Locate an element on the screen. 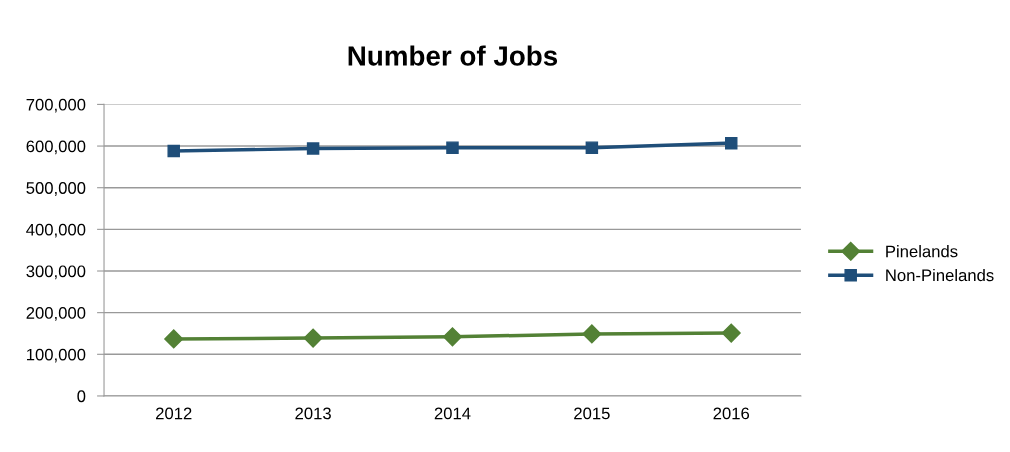 This screenshot has height=452, width=1010. x-tick-label: 2015 is located at coordinates (592, 413).